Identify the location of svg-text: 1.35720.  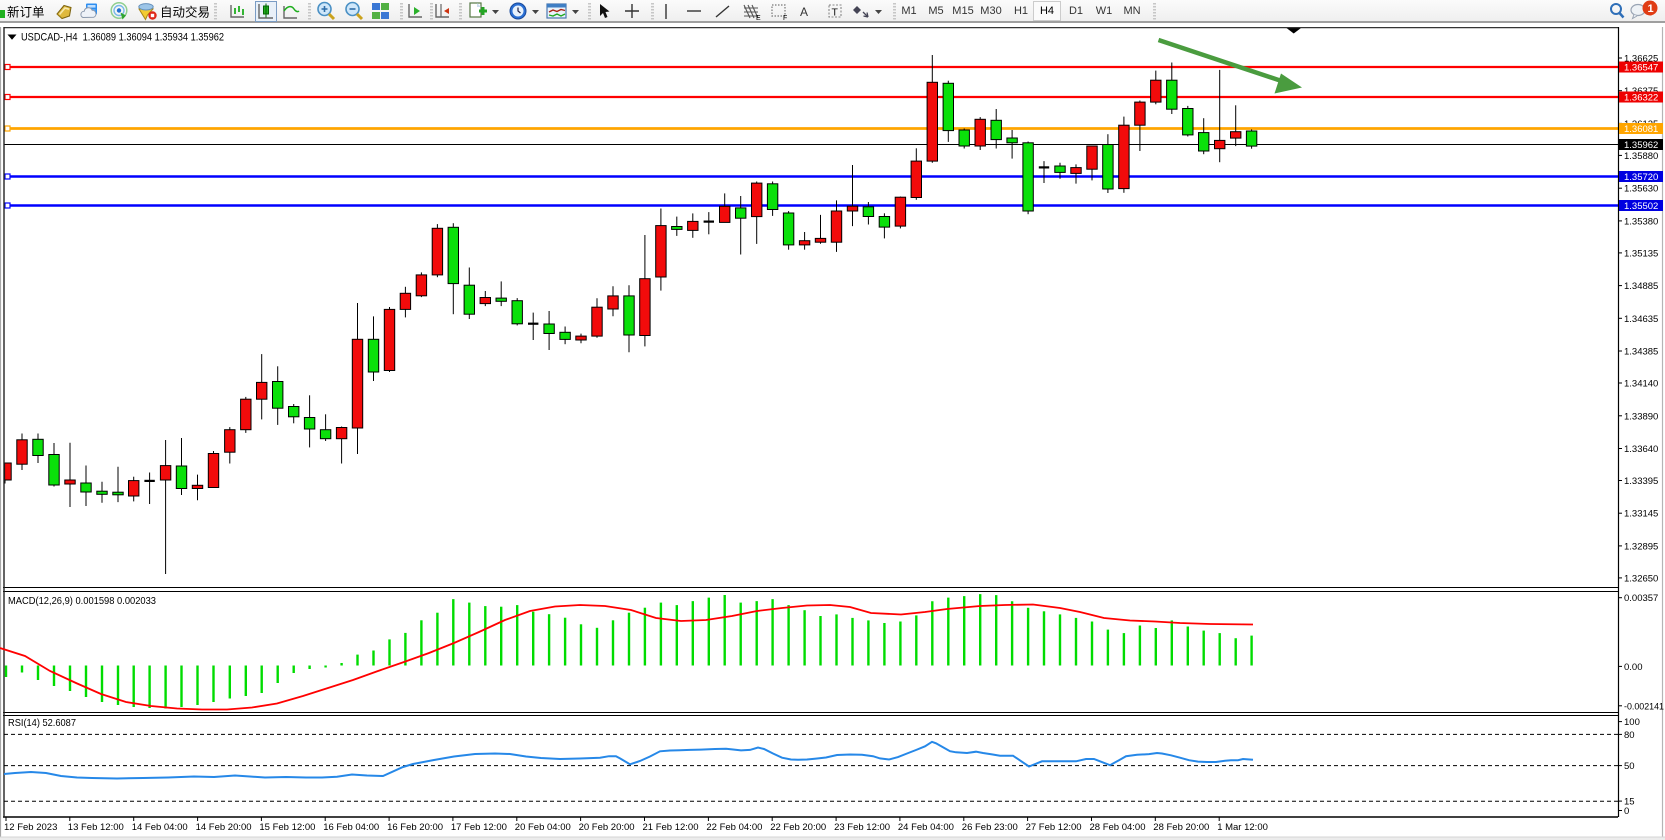
(1641, 177).